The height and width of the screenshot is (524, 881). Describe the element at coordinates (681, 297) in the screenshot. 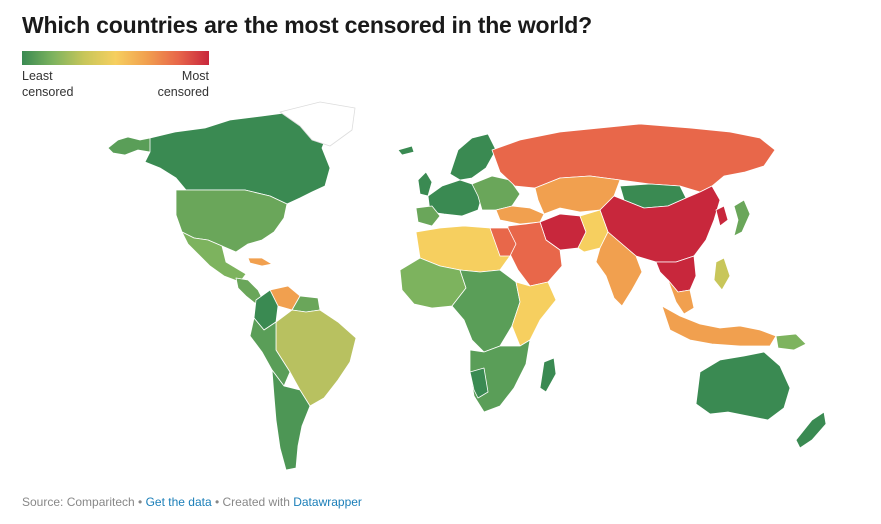

I see `thailand-malaysia` at that location.